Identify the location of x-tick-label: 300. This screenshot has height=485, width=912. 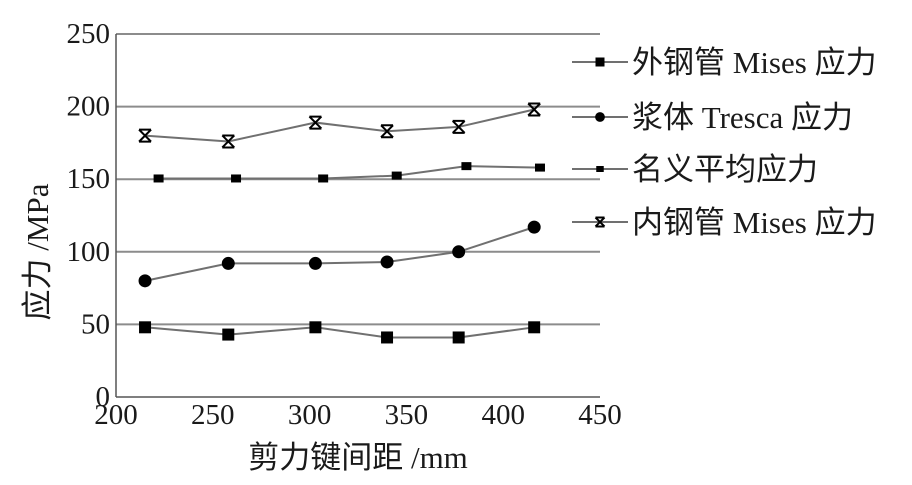
(310, 415).